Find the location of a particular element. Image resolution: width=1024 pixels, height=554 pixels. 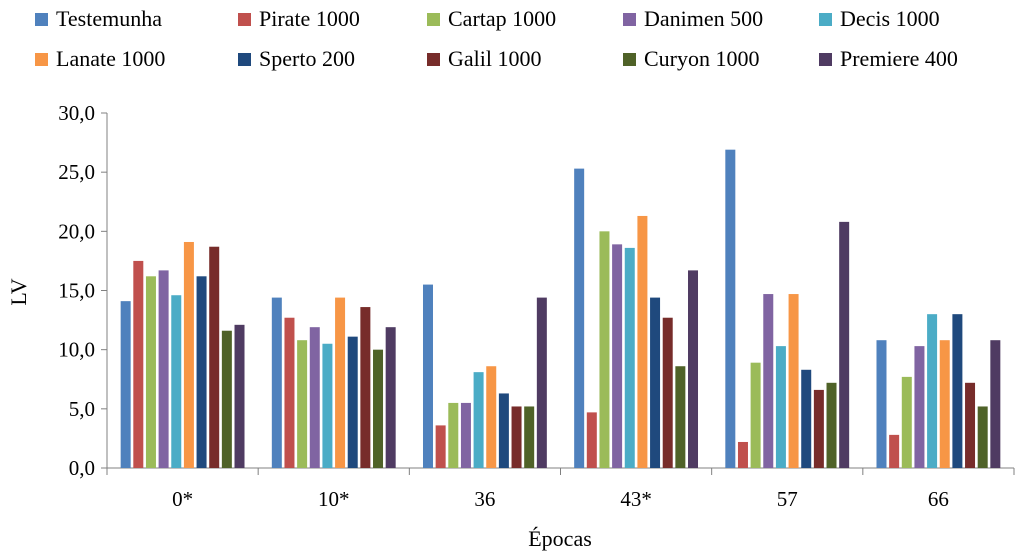

y-tick-label: 0,0 is located at coordinates (82, 468).